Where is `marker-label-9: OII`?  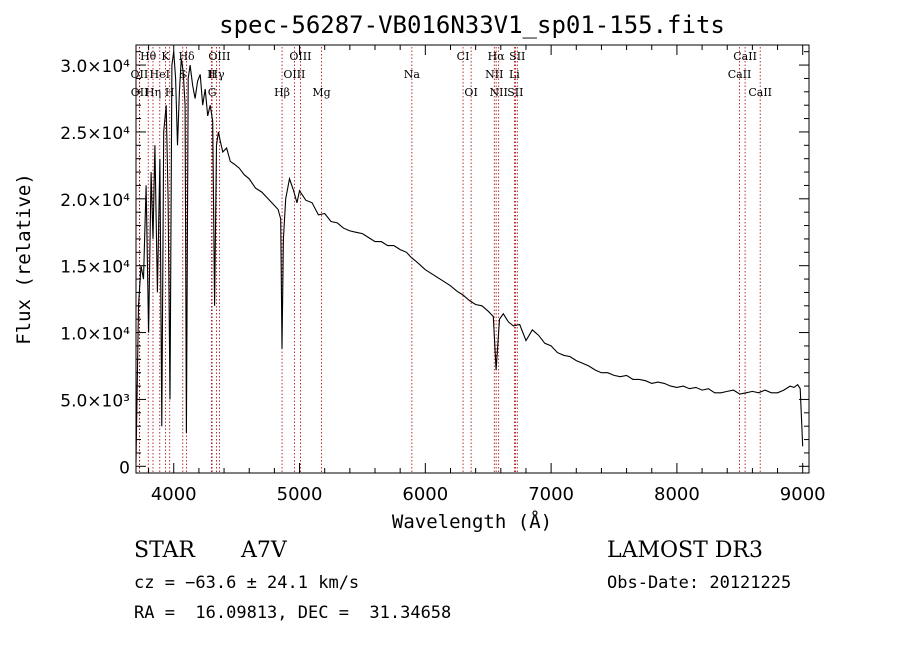
marker-label-9: OII is located at coordinates (140, 74).